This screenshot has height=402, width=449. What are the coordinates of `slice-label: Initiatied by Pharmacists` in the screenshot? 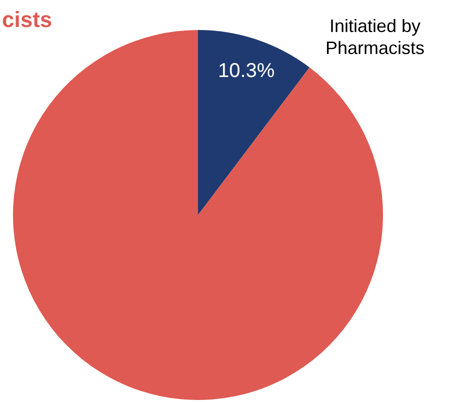 It's located at (375, 37).